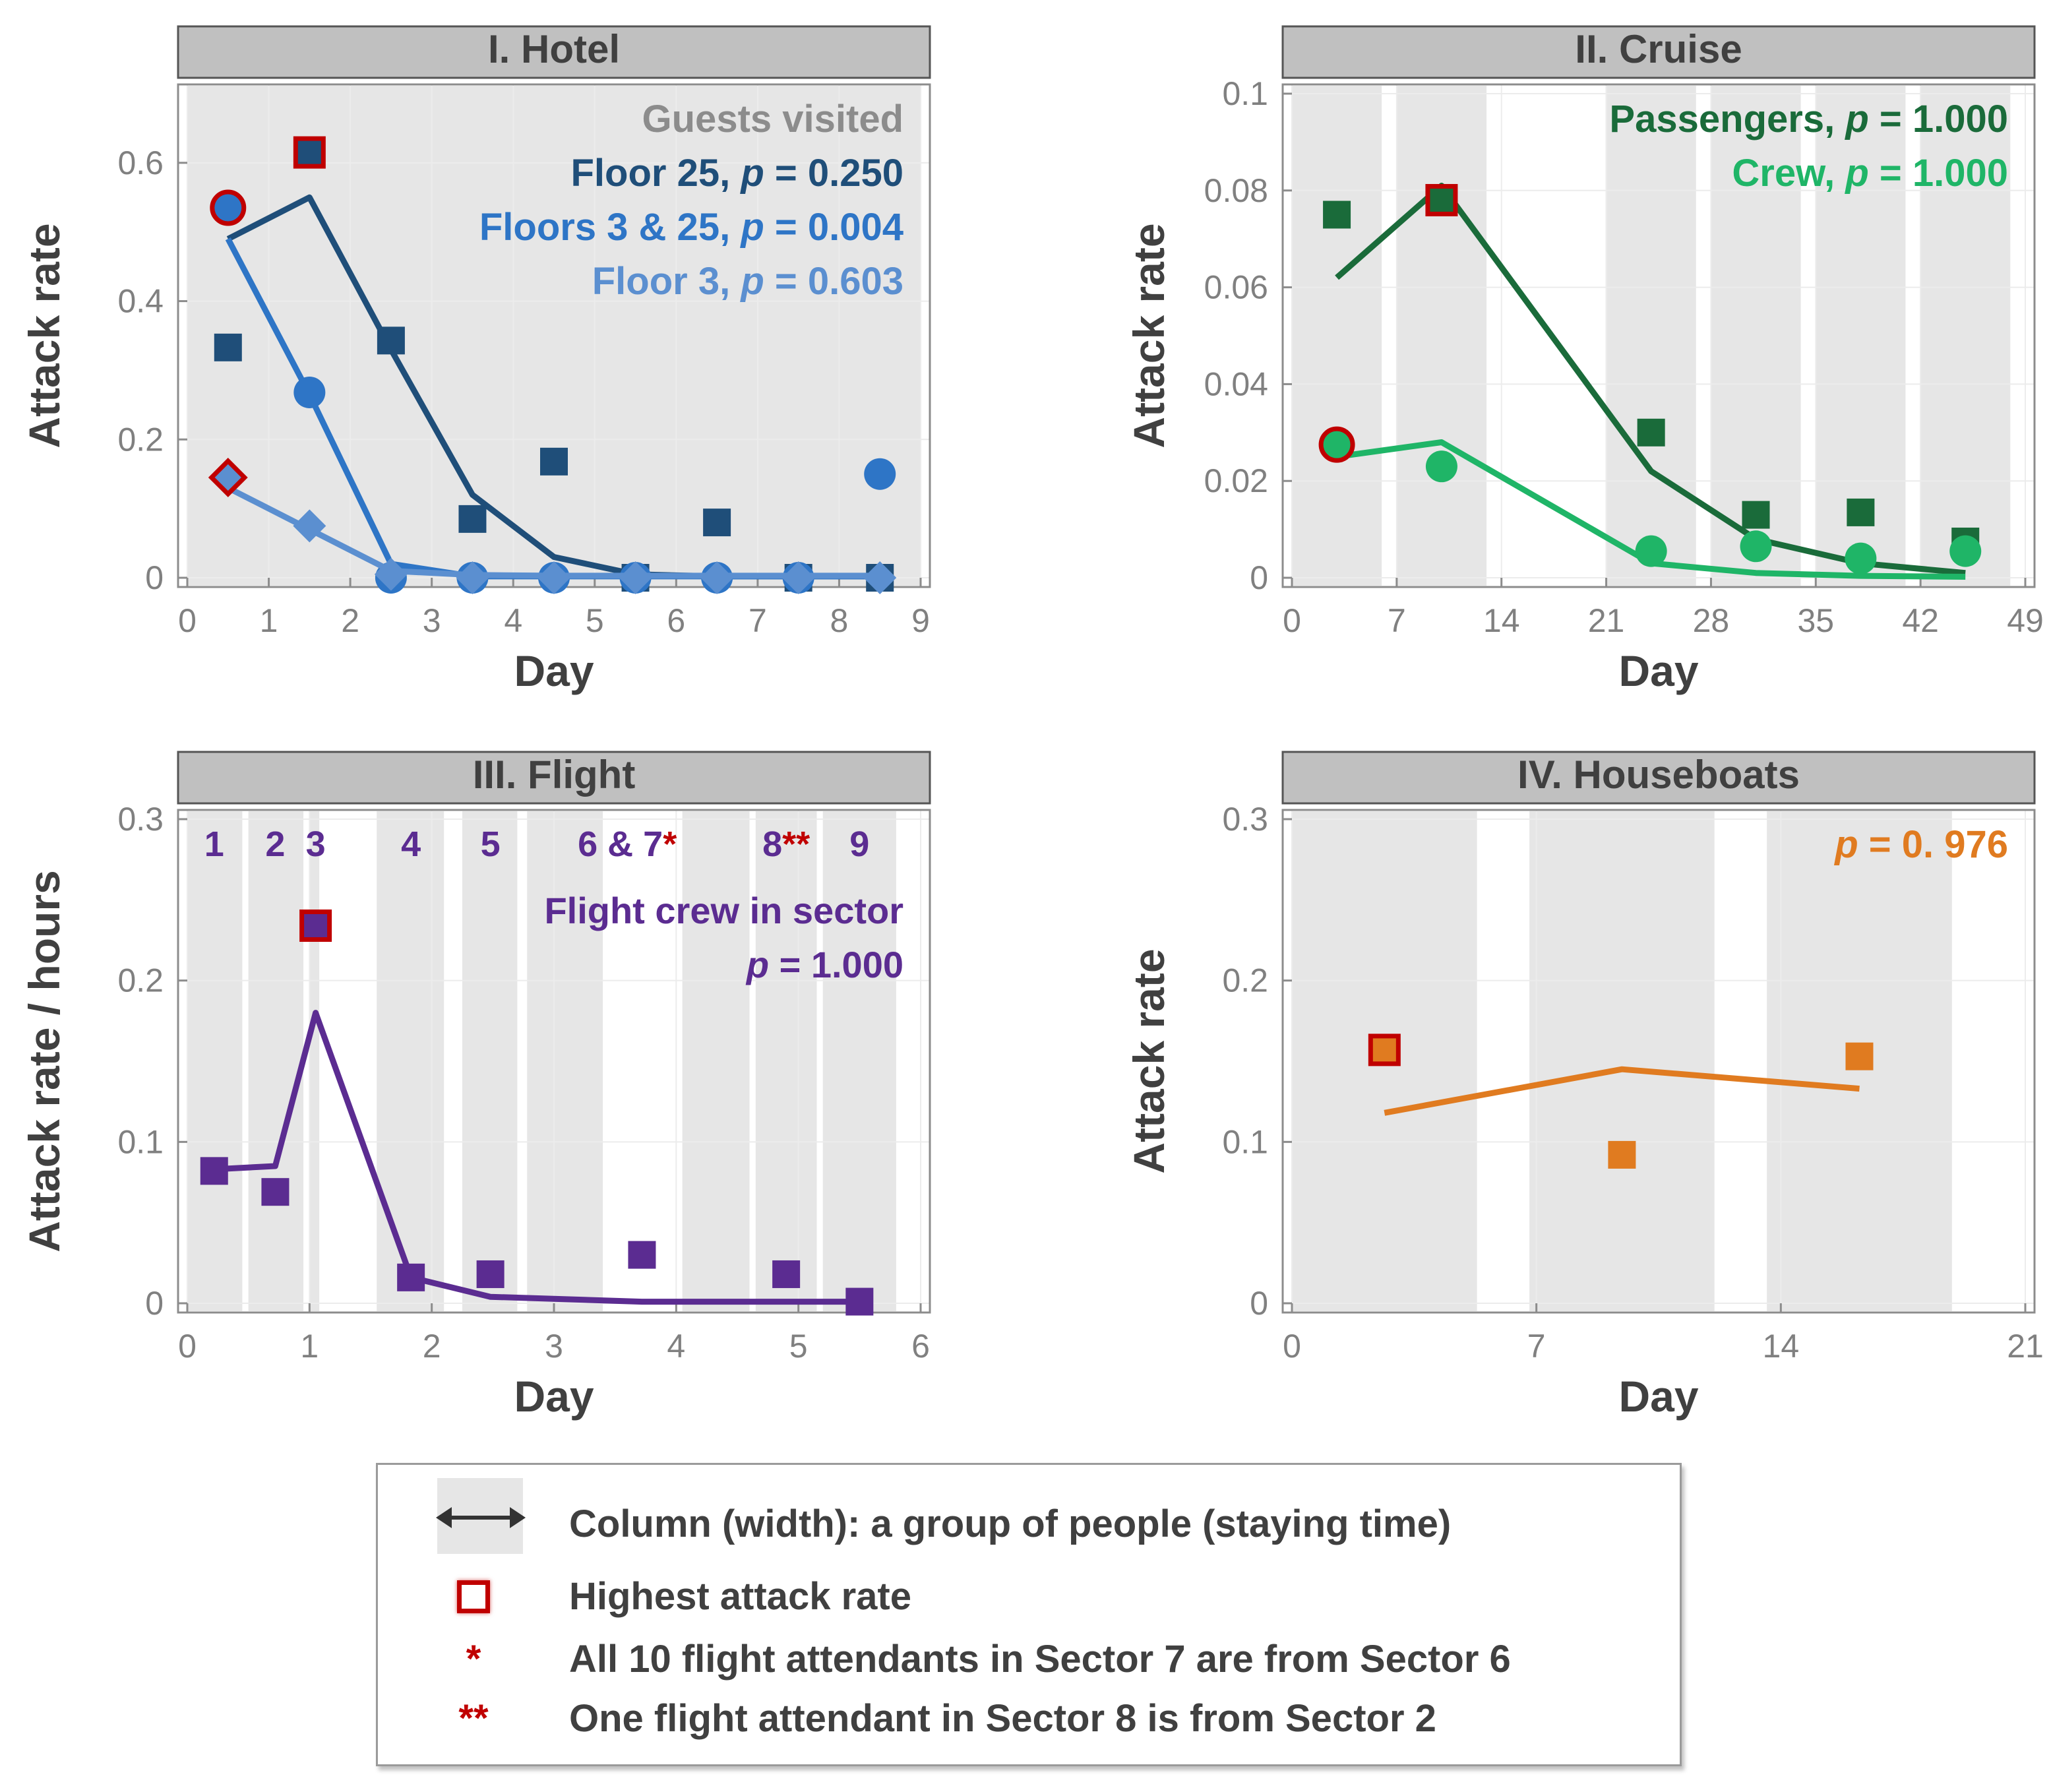 The width and height of the screenshot is (2051, 1792). Describe the element at coordinates (1658, 775) in the screenshot. I see `panel-title: IV. Houseboats` at that location.